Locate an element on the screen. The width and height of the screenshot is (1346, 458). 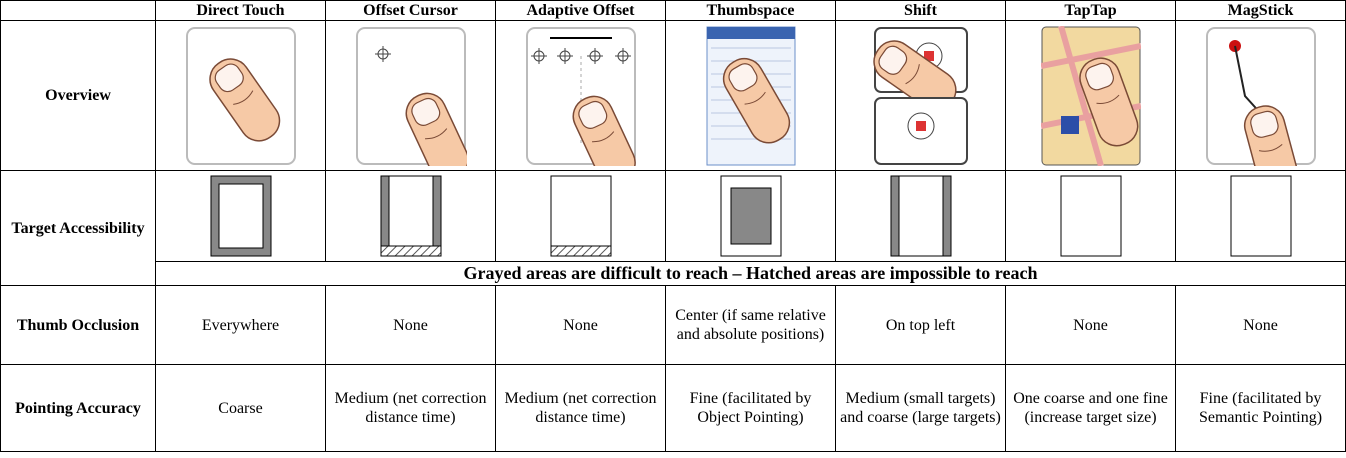
accuracy-cell: Fine (facilitated by Semantic Pointing) is located at coordinates (1260, 408).